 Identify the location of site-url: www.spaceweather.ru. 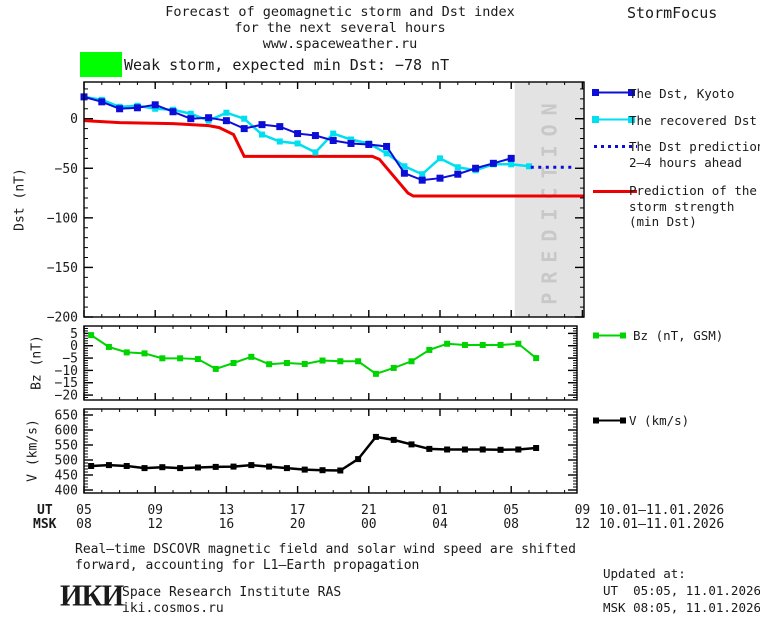
(340, 44).